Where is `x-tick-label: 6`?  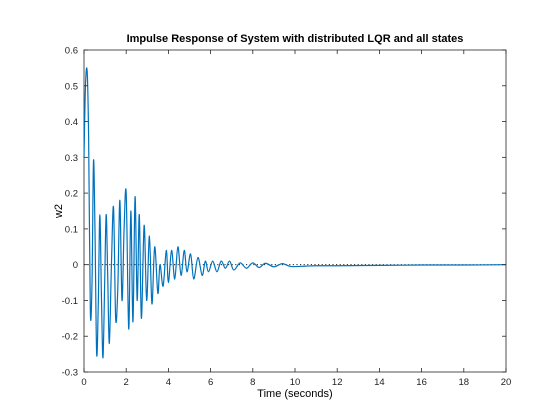
x-tick-label: 6 is located at coordinates (210, 382).